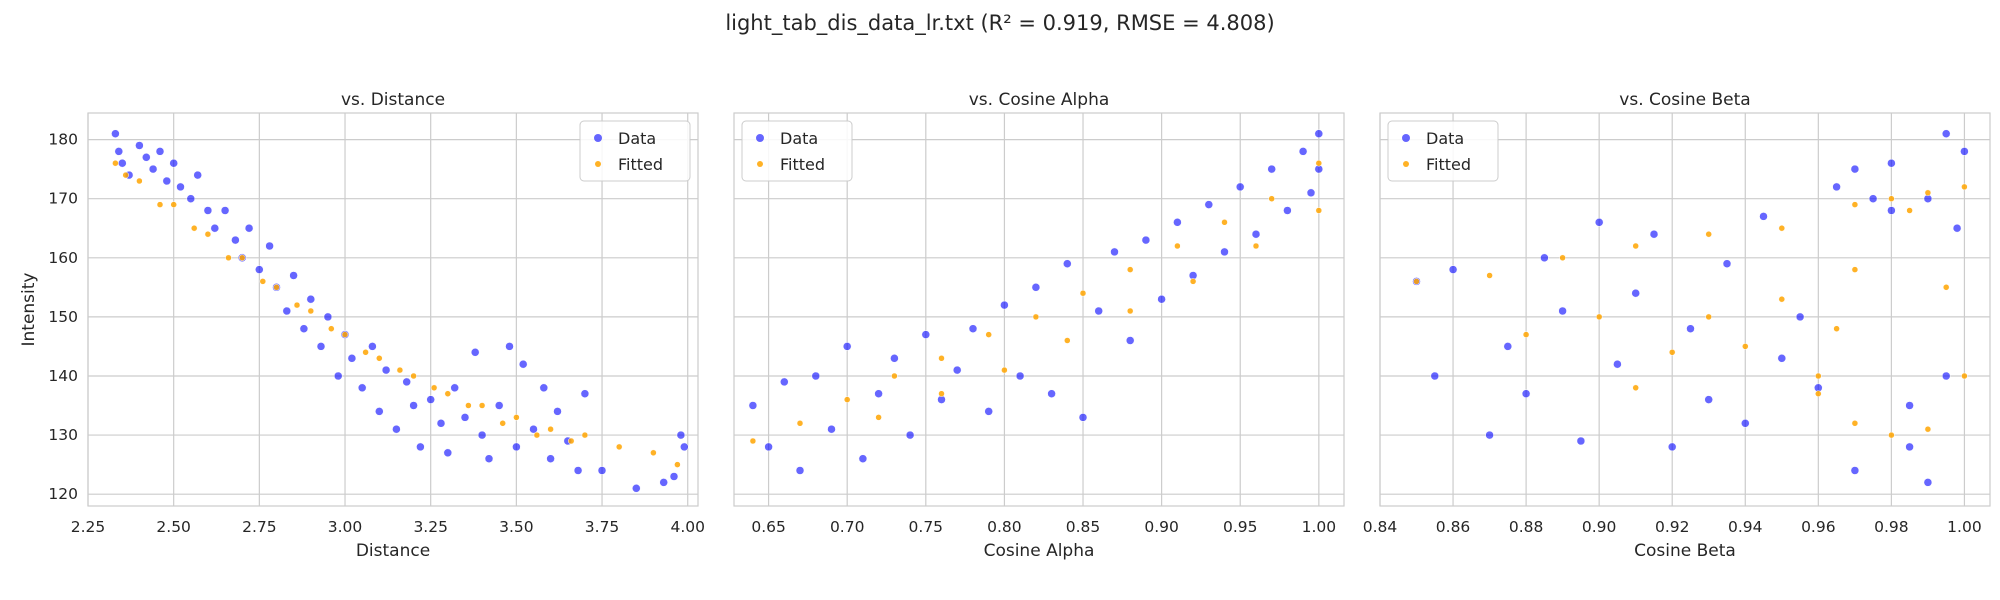 Image resolution: width=2000 pixels, height=600 pixels. I want to click on y-tick-label: 120, so click(63, 494).